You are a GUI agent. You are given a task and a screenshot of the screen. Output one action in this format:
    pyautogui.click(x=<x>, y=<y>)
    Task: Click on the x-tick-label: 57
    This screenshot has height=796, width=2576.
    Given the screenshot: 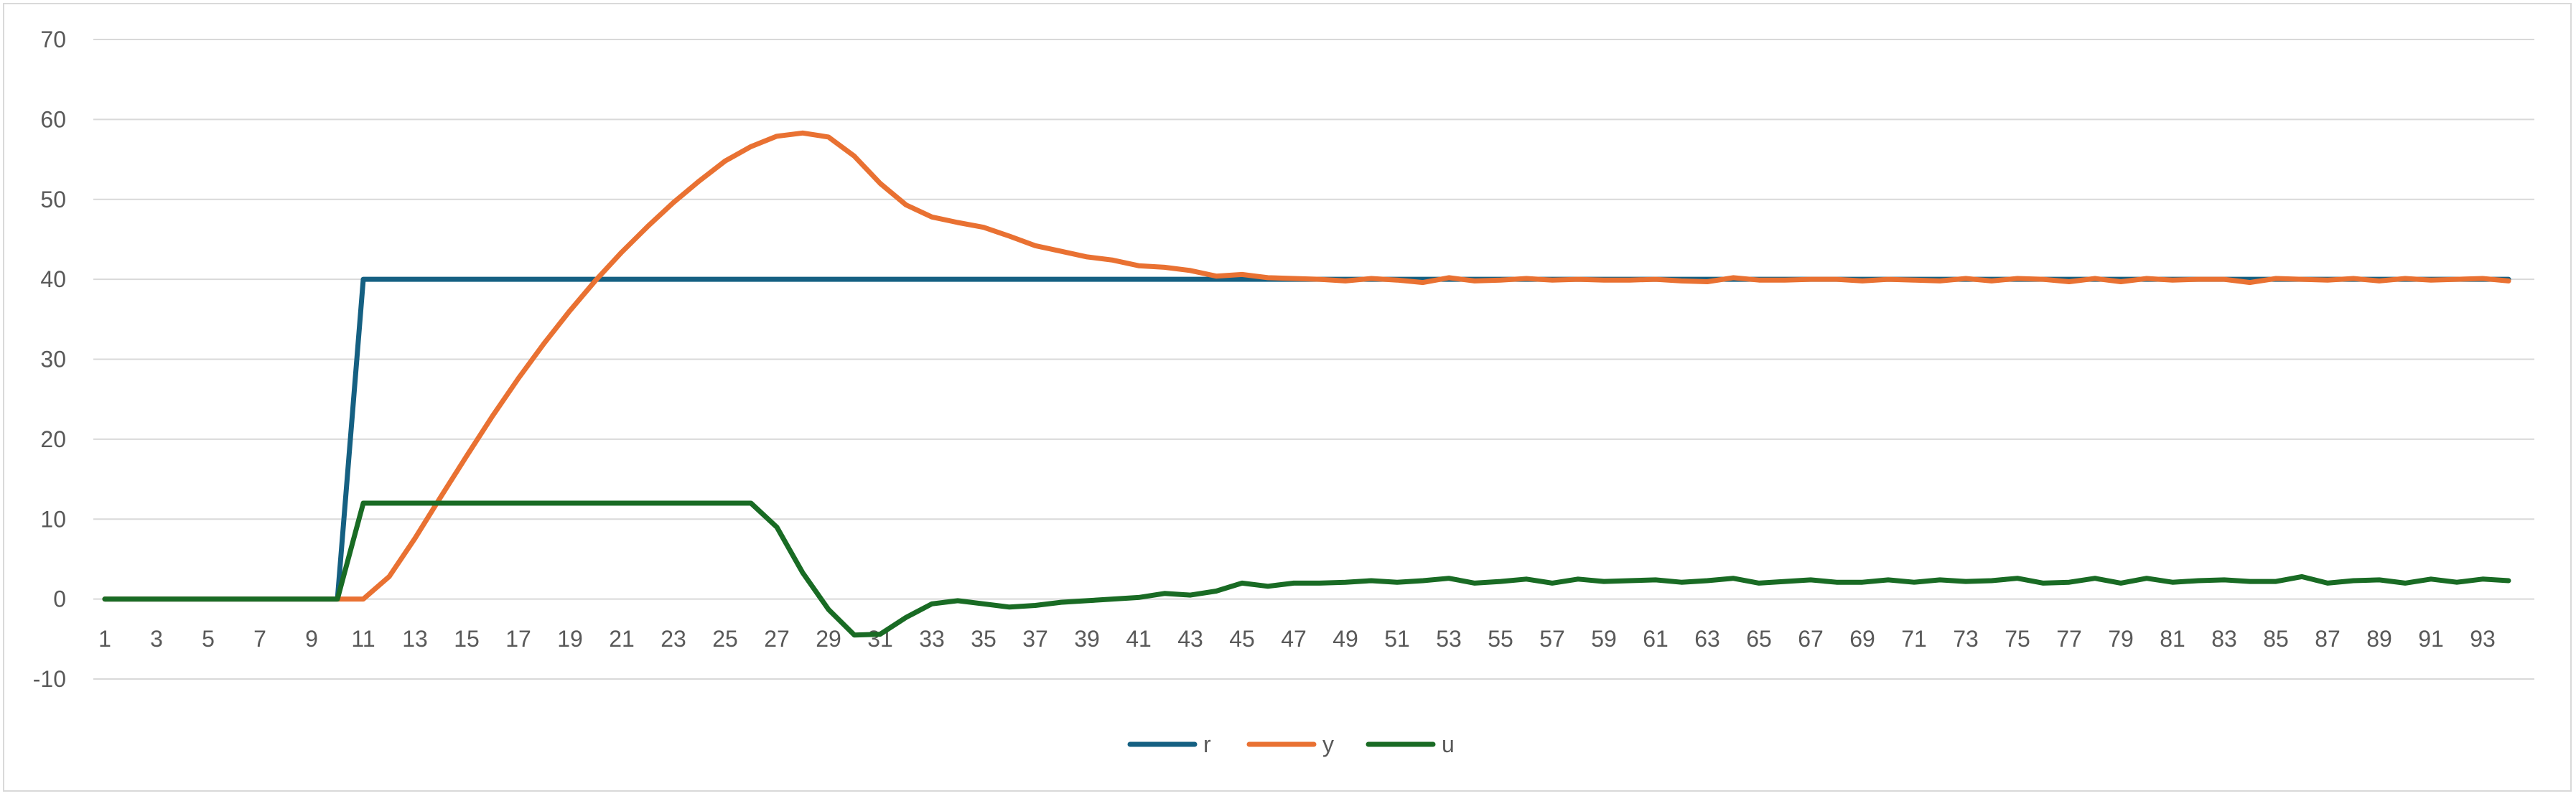 What is the action you would take?
    pyautogui.click(x=1552, y=639)
    